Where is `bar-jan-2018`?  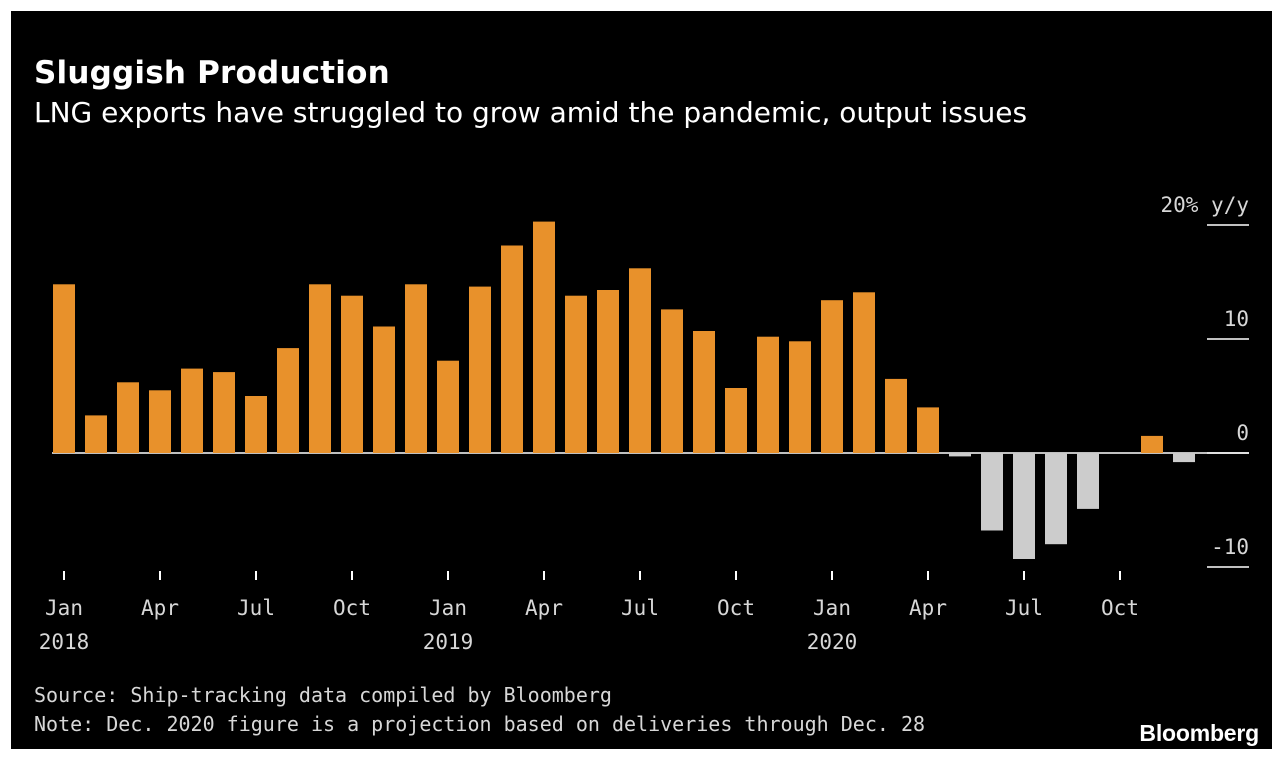 bar-jan-2018 is located at coordinates (64, 368).